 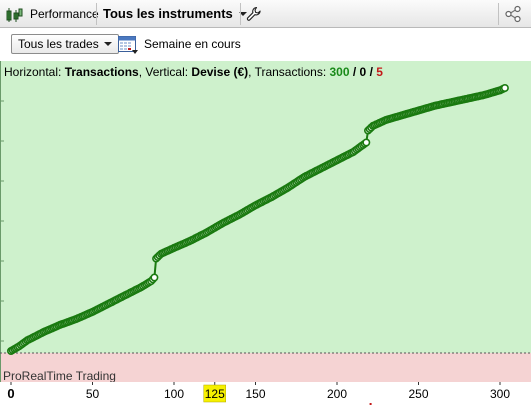 What do you see at coordinates (64, 13) in the screenshot?
I see `performance-label: Performance` at bounding box center [64, 13].